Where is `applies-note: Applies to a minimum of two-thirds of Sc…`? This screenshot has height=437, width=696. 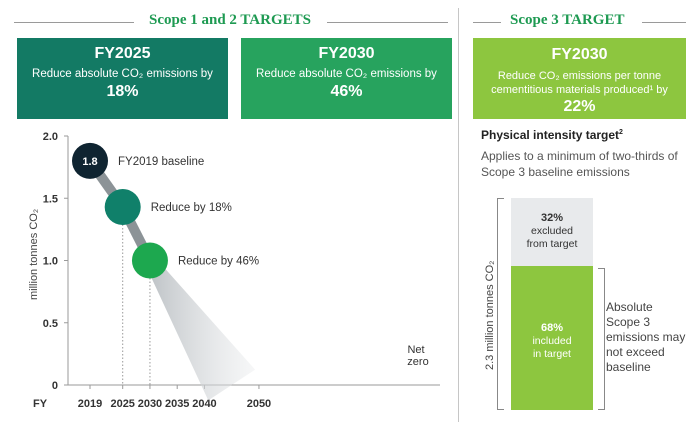
applies-note: Applies to a minimum of two-thirds of Sc… is located at coordinates (579, 164).